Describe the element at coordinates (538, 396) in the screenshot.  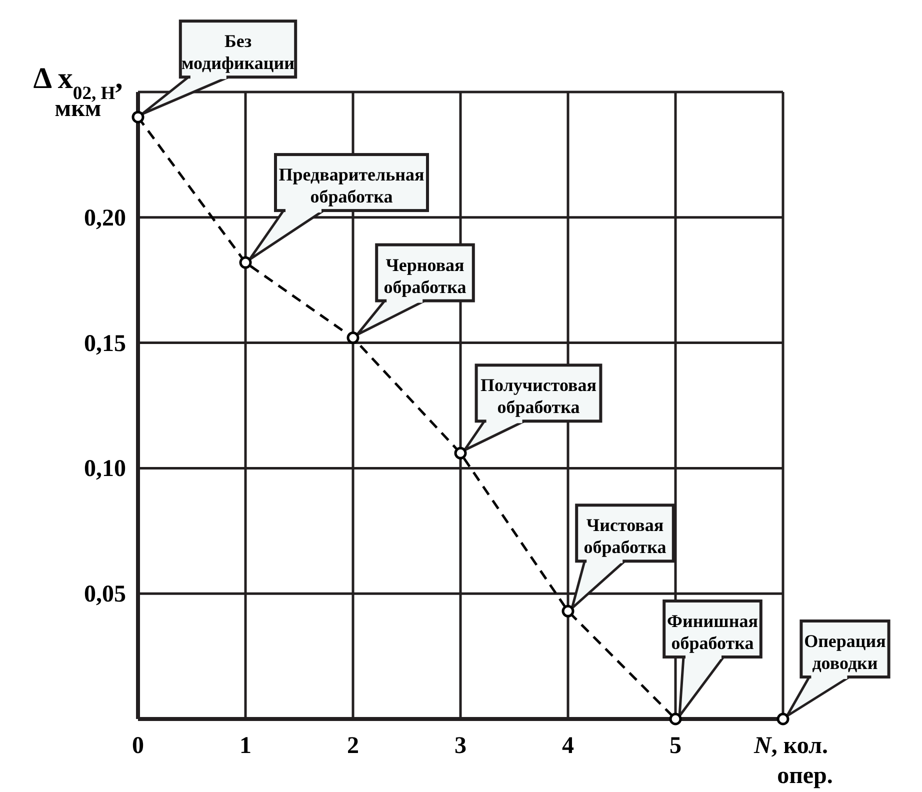
I see `annotation: Получистовая обработка` at that location.